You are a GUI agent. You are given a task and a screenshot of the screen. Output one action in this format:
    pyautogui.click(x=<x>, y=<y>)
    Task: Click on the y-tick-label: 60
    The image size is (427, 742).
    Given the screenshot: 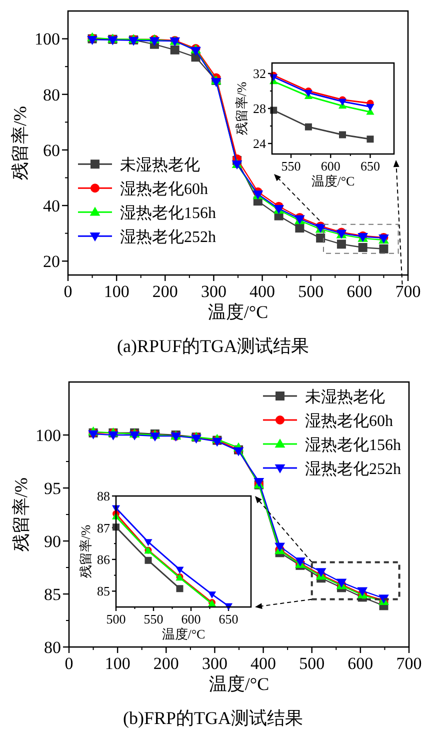 What is the action you would take?
    pyautogui.click(x=51, y=150)
    